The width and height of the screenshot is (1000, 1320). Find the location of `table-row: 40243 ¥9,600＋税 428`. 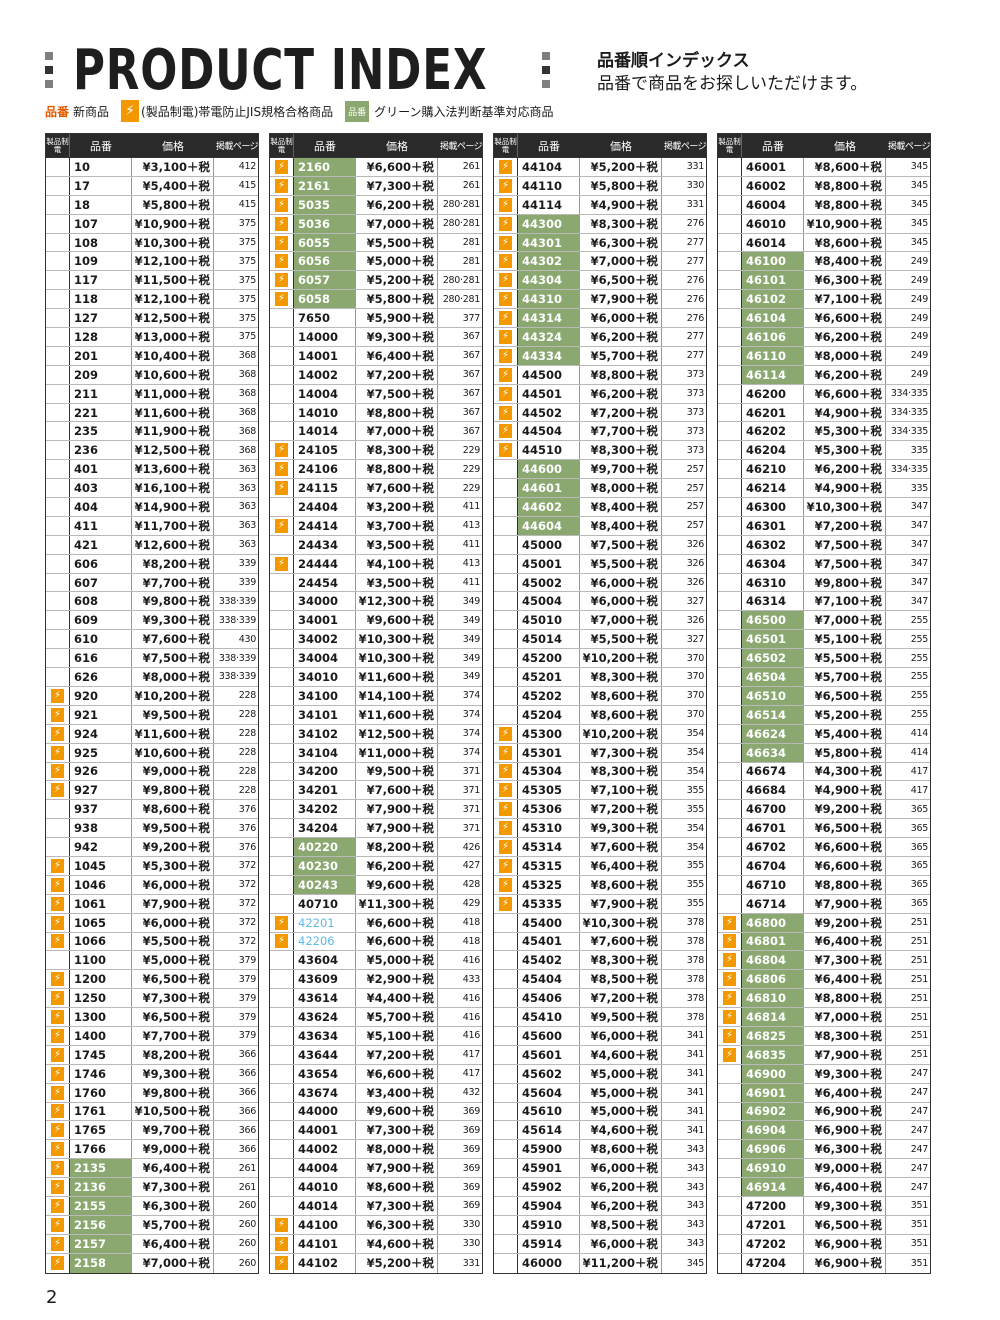

table-row: 40243 ¥9,600＋税 428 is located at coordinates (376, 885).